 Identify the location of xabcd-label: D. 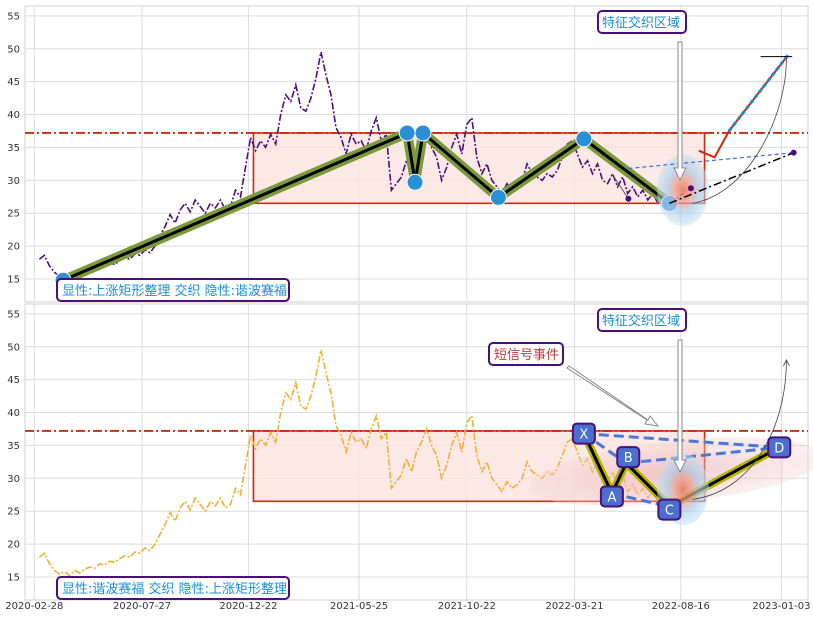
(779, 448).